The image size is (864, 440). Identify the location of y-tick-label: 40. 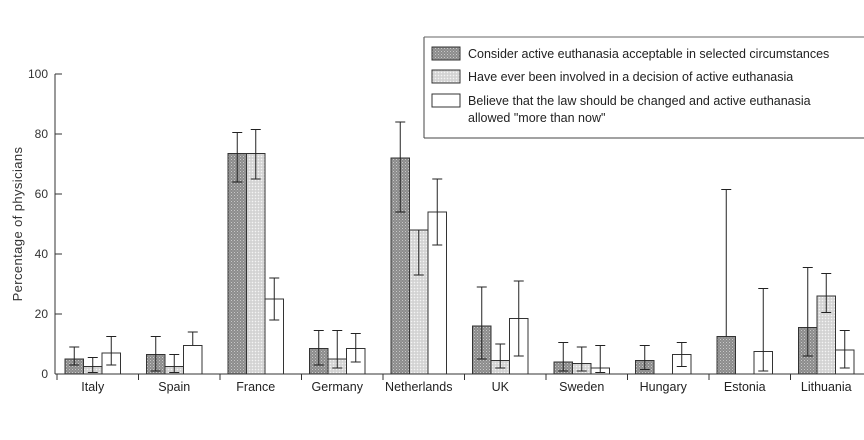
(42, 254).